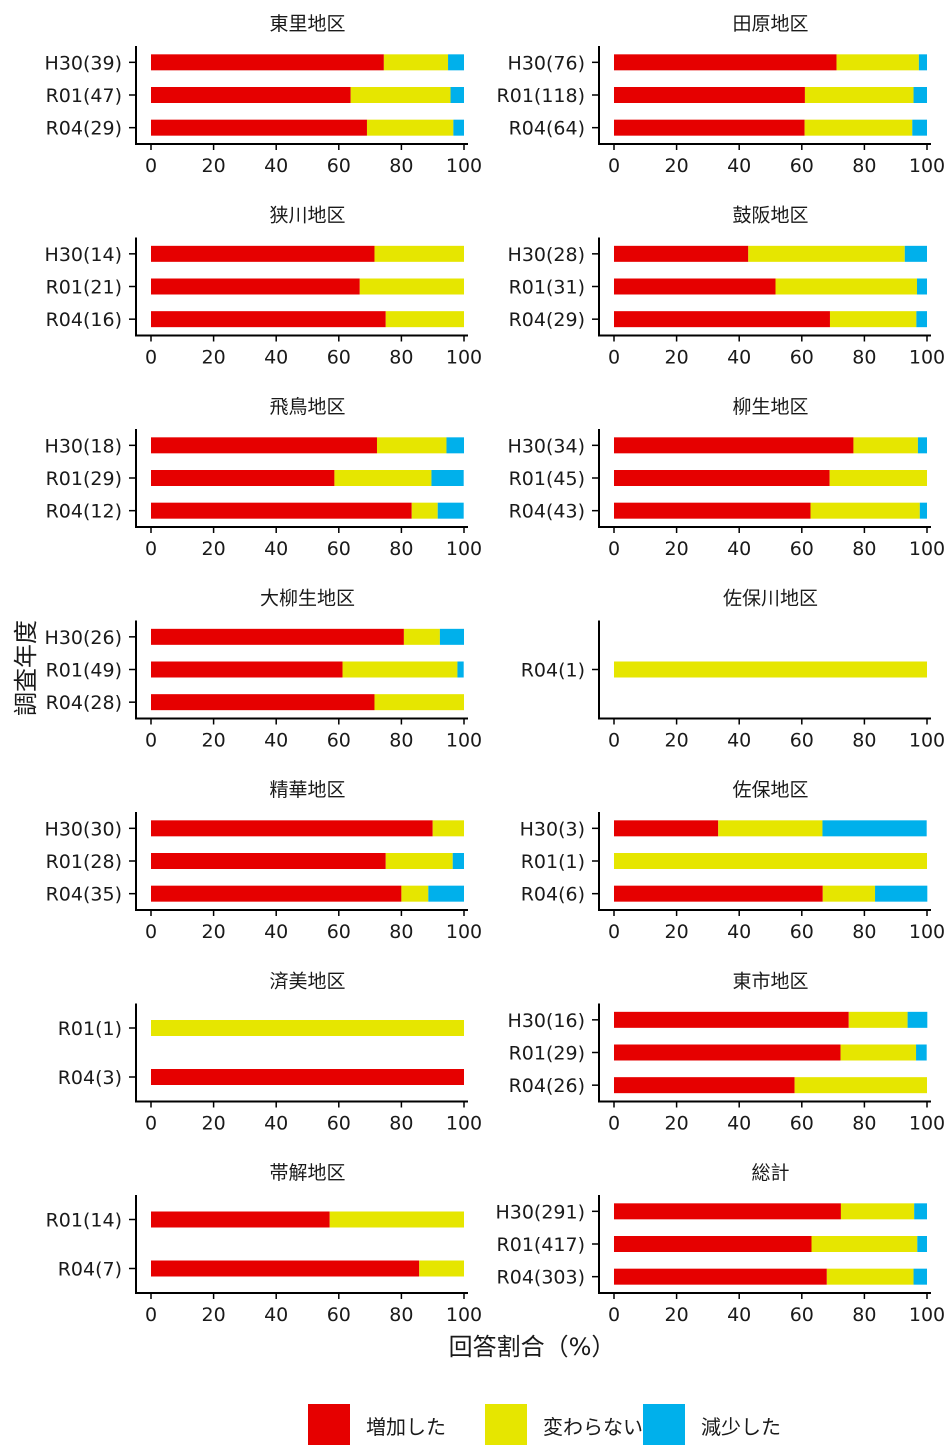 The height and width of the screenshot is (1449, 947). Describe the element at coordinates (307, 599) in the screenshot. I see `panel-title: 大柳生地区` at that location.